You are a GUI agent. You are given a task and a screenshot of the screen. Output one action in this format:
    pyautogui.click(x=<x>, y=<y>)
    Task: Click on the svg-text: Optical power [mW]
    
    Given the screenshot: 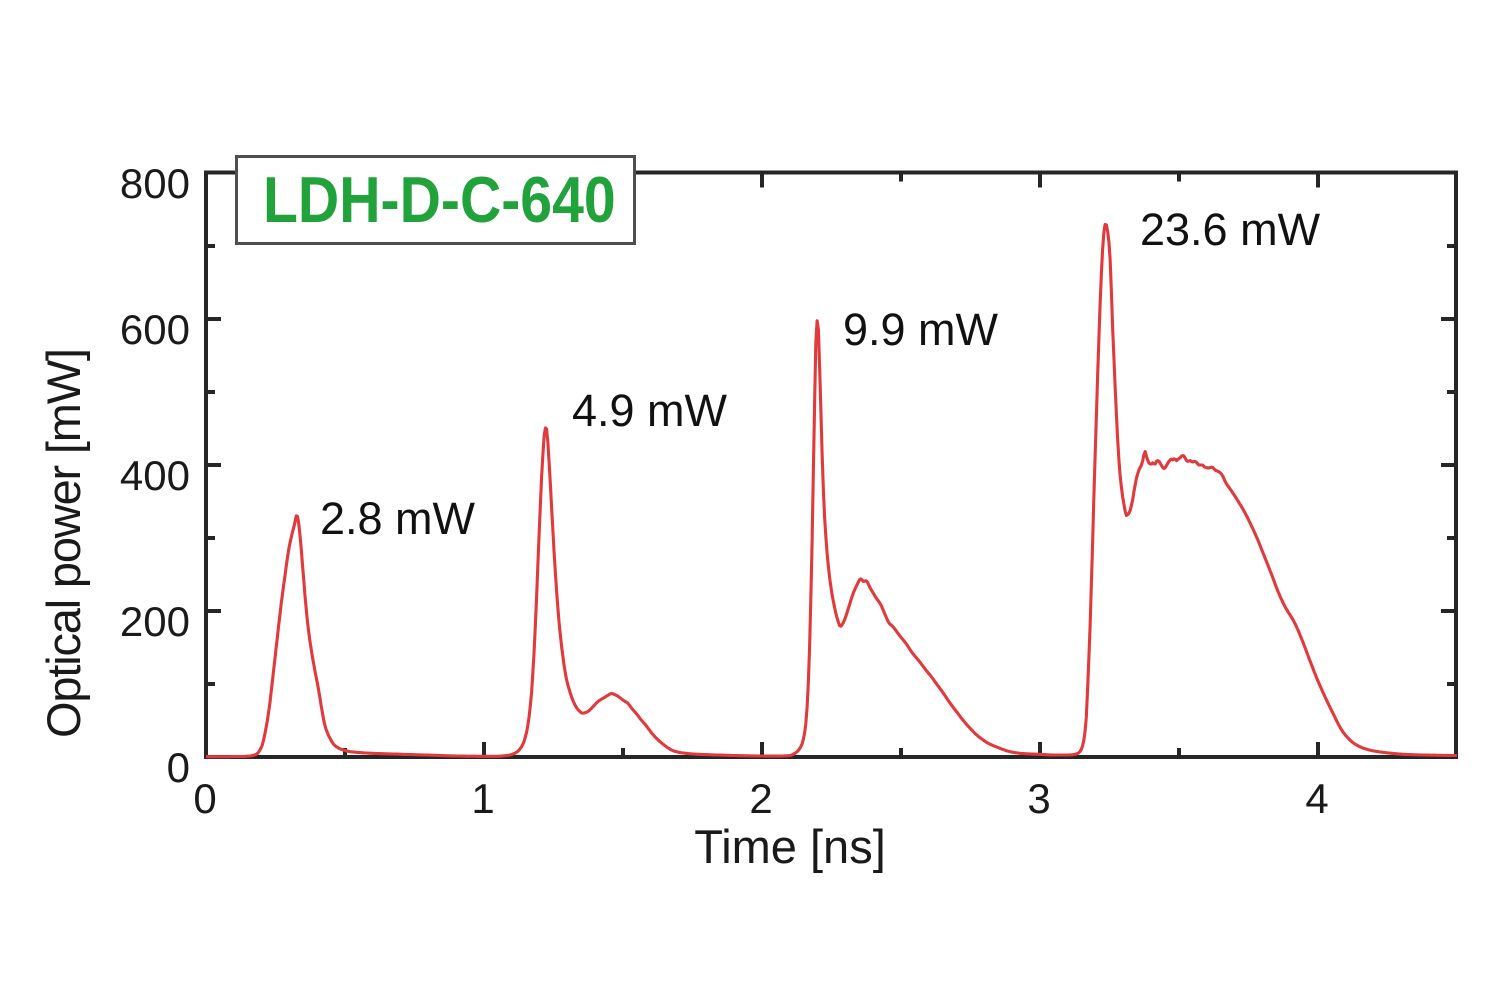 What is the action you would take?
    pyautogui.click(x=63, y=543)
    